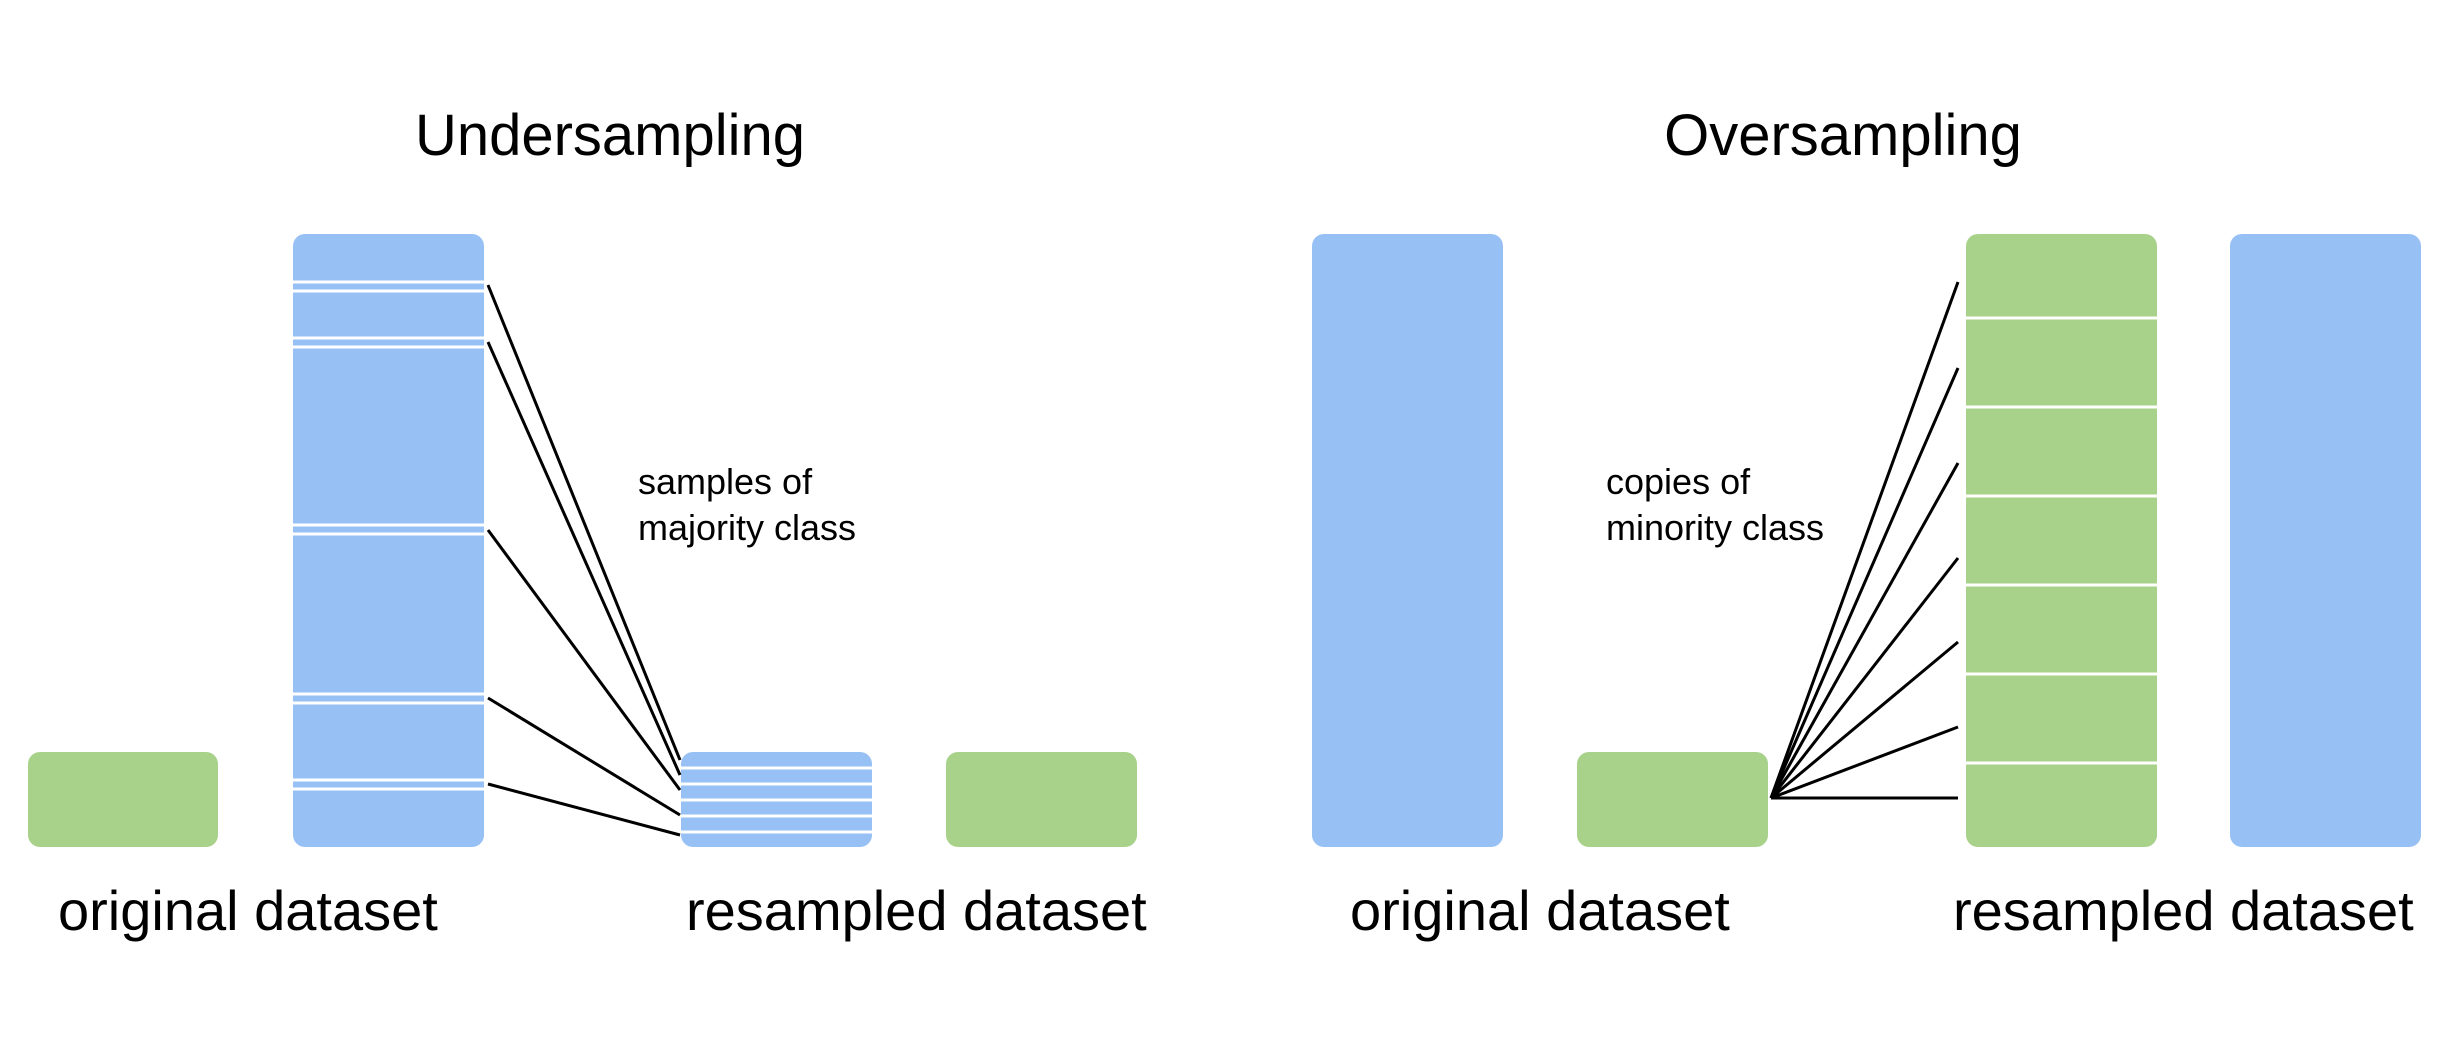  What do you see at coordinates (1715, 527) in the screenshot?
I see `annotation-line: minority class` at bounding box center [1715, 527].